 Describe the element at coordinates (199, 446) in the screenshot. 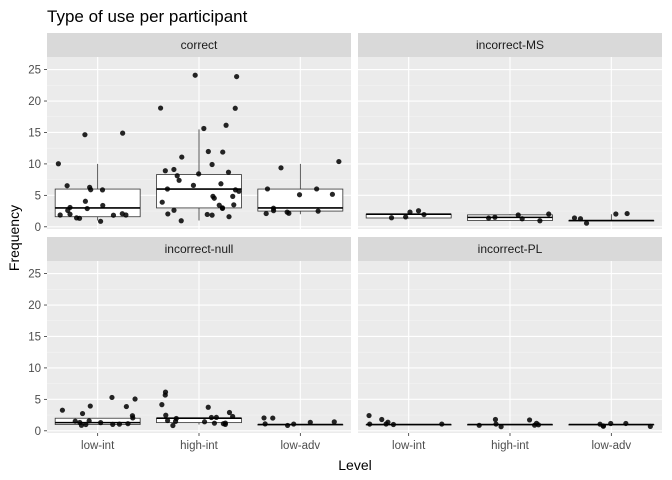

I see `x-tick-label: high-int` at that location.